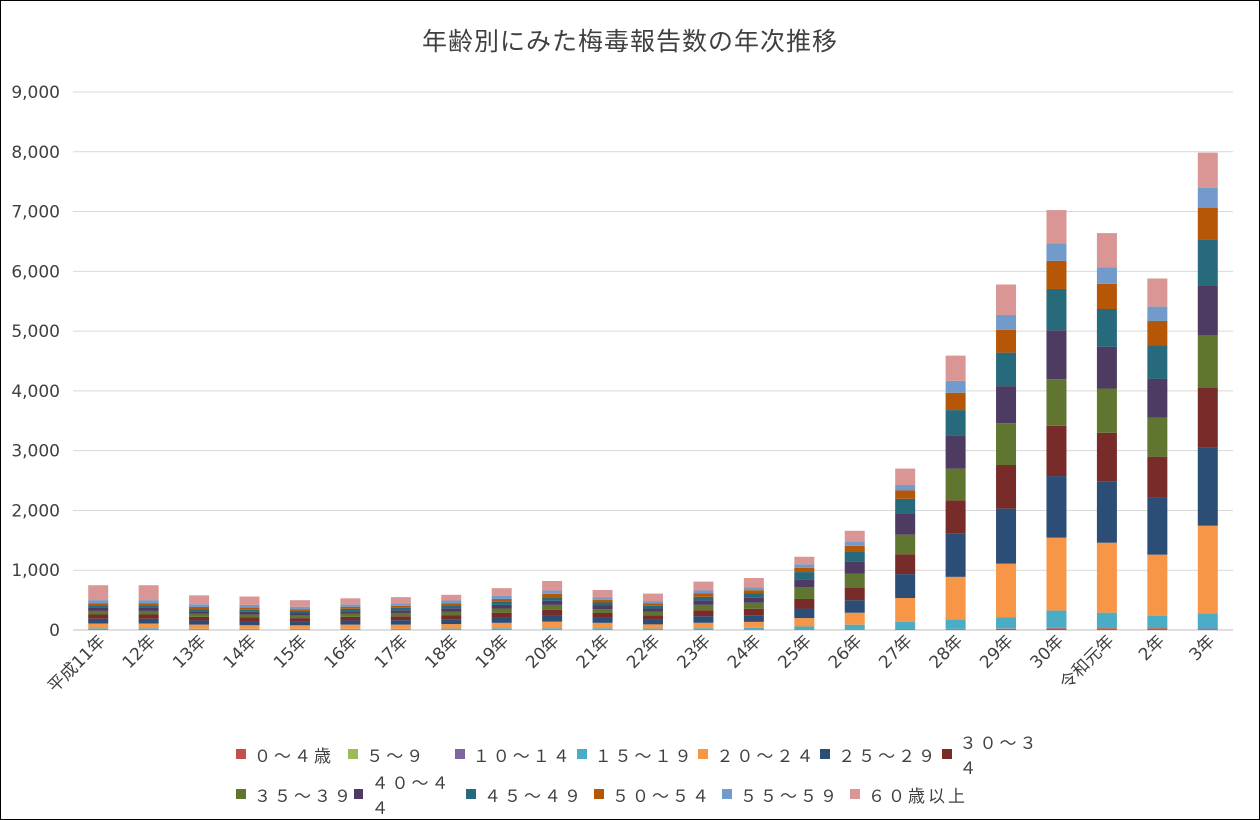  Describe the element at coordinates (410, 794) in the screenshot. I see `legend-item: ４０～４４` at that location.